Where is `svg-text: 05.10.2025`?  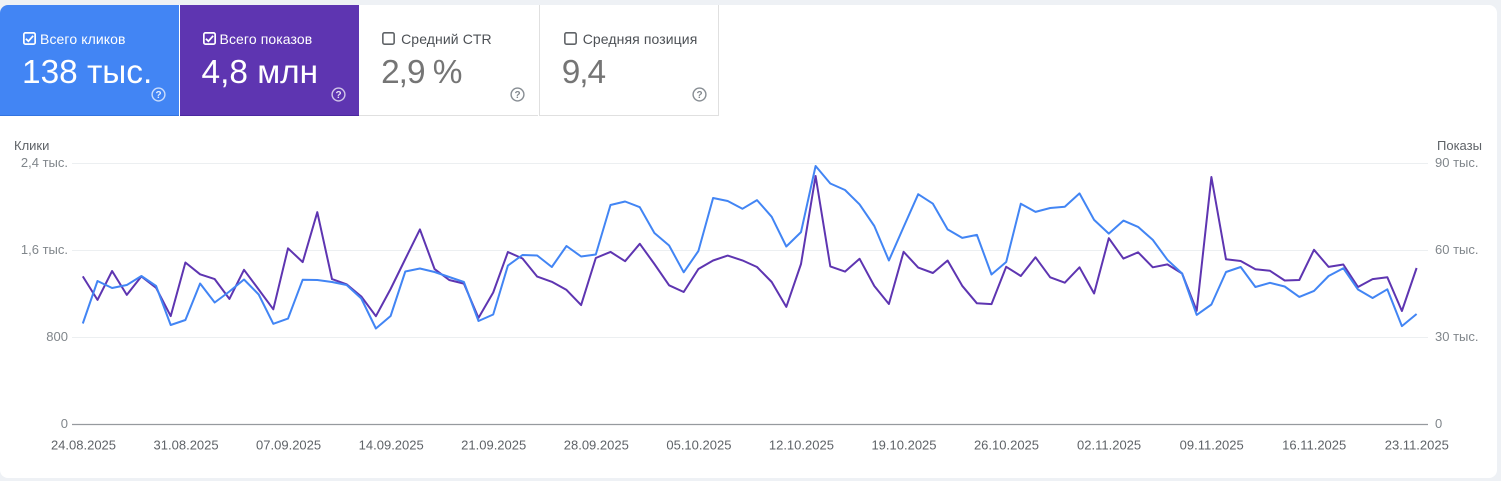 svg-text: 05.10.2025 is located at coordinates (698, 445).